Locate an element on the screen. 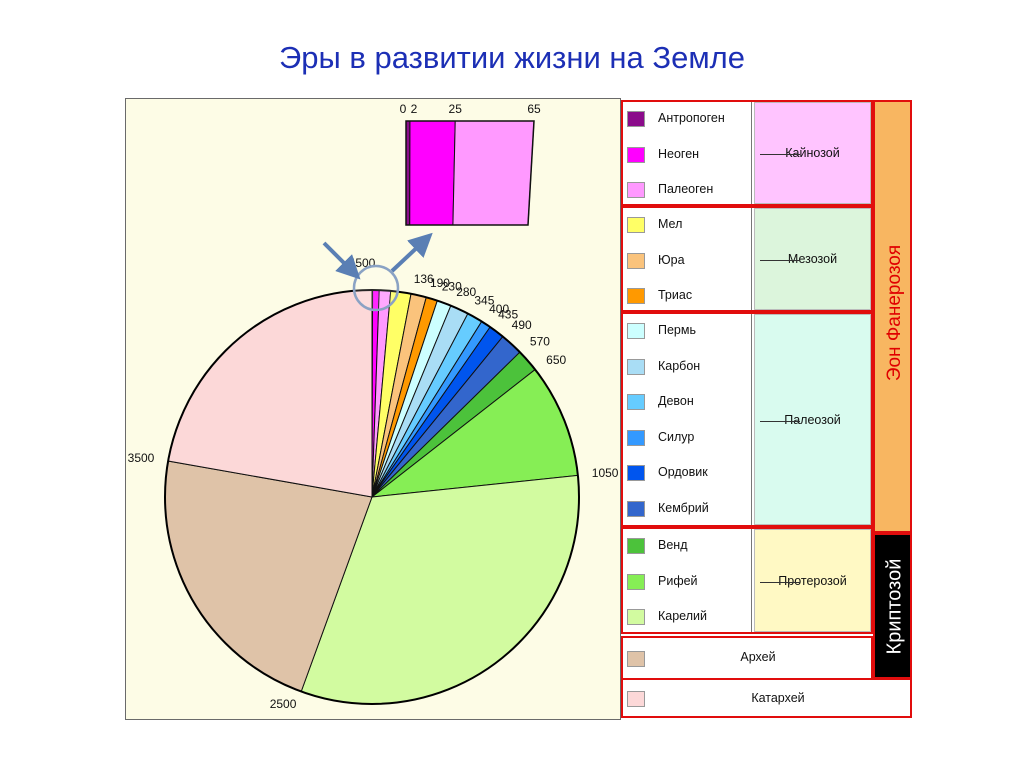 The width and height of the screenshot is (1024, 767). pie-tick-label: 3500 is located at coordinates (141, 458).